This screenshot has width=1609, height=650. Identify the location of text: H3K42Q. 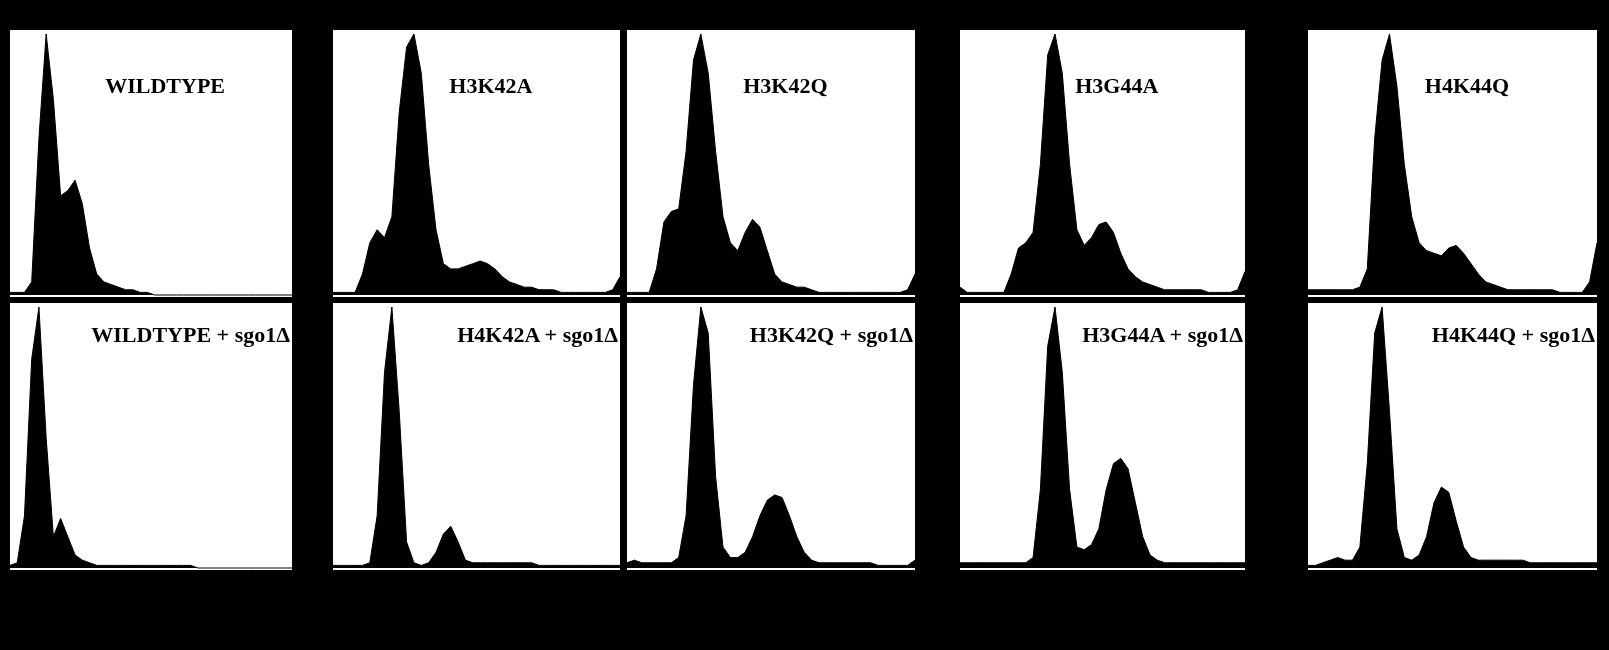
(785, 85).